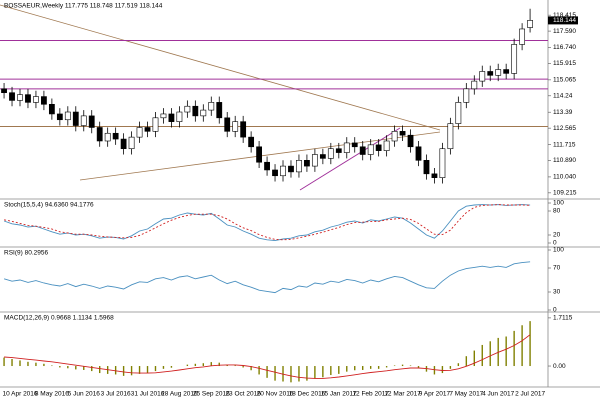  I want to click on indicator-title: RSI(9) 80.2956, so click(26, 253).